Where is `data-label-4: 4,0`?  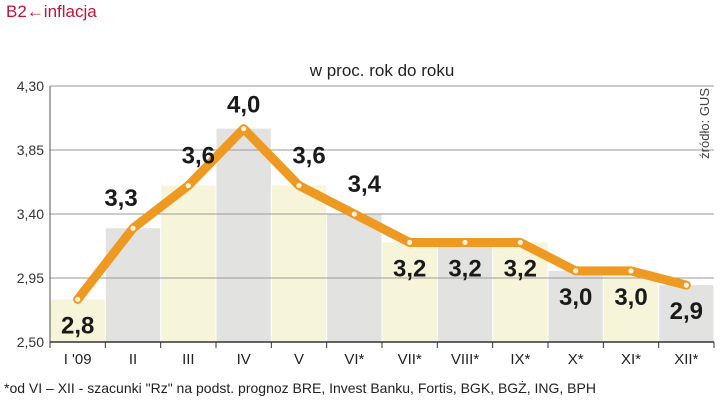 data-label-4: 4,0 is located at coordinates (243, 105).